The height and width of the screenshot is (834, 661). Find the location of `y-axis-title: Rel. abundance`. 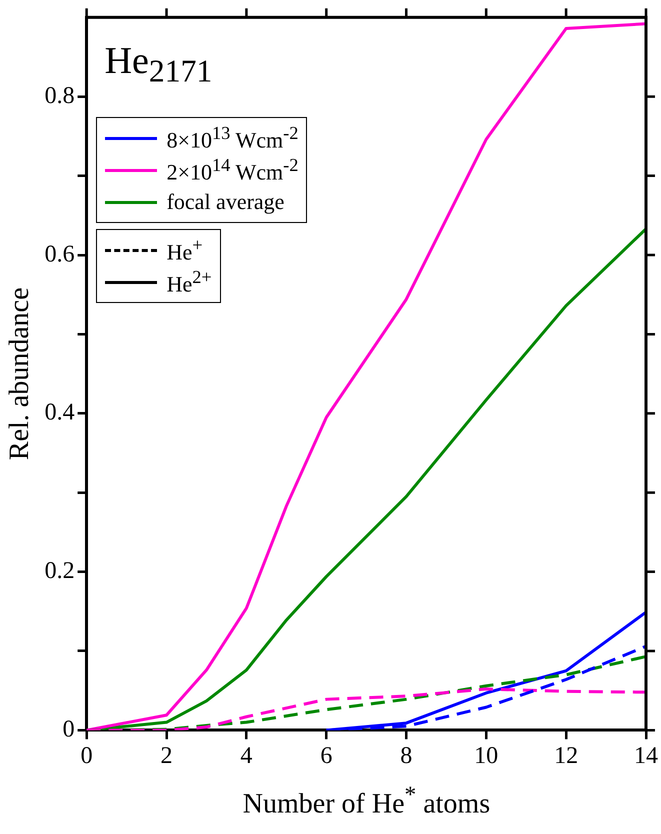

y-axis-title: Rel. abundance is located at coordinates (20, 374).